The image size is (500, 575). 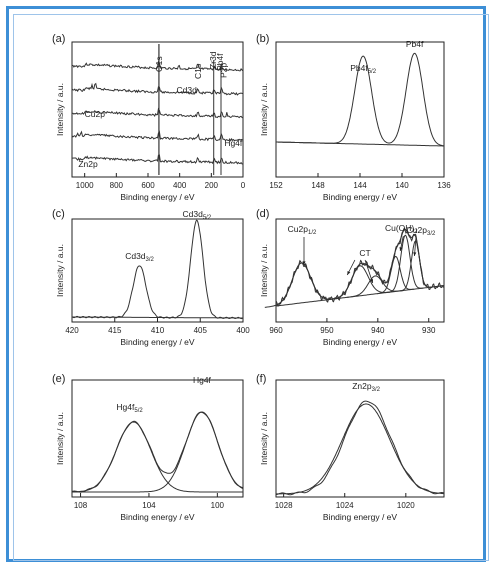 I want to click on cd3d-spectrum, so click(x=157, y=269).